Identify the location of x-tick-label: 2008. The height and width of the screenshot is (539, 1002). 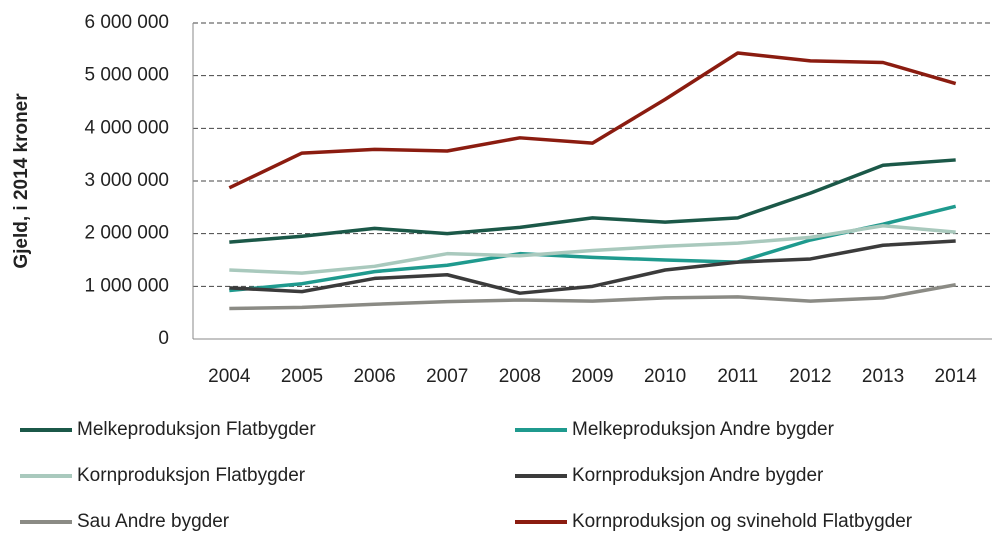
(520, 376).